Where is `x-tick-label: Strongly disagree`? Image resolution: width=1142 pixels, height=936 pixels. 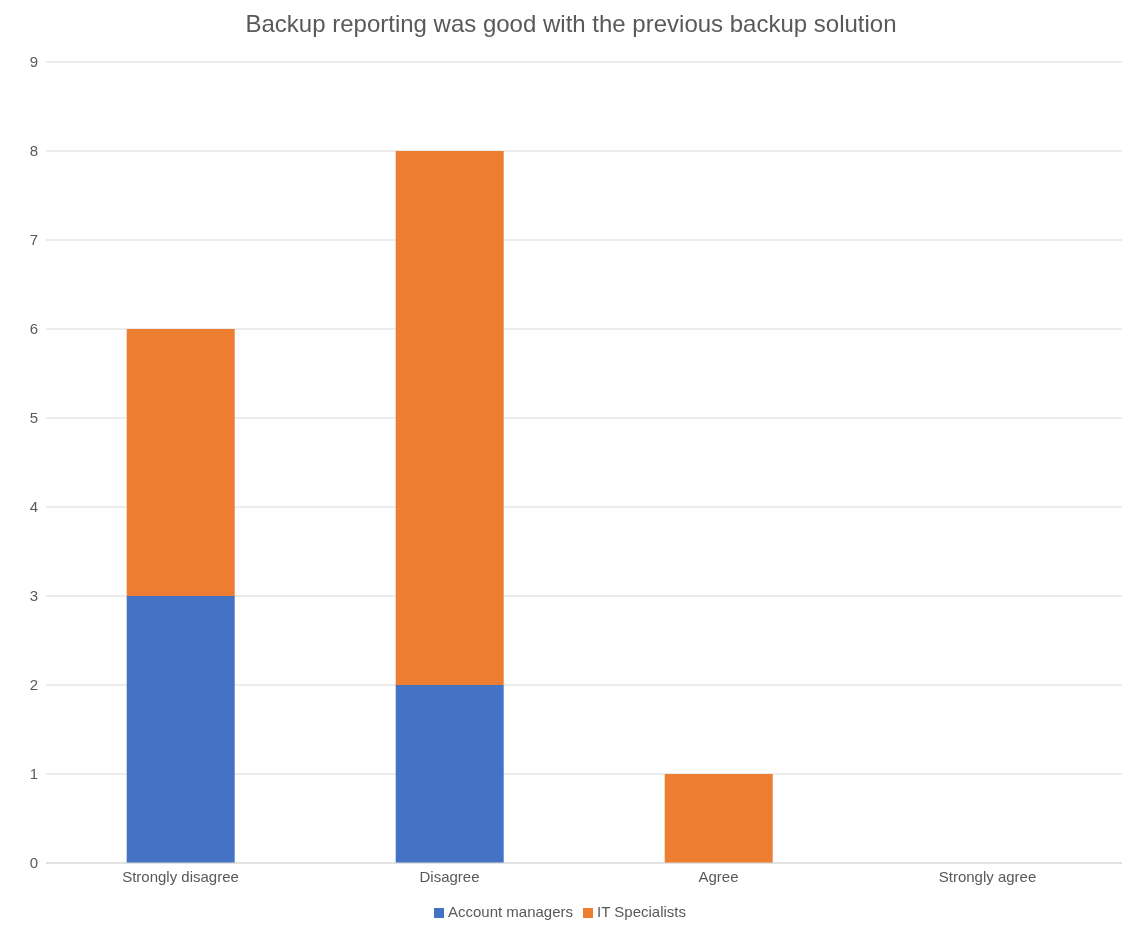
x-tick-label: Strongly disagree is located at coordinates (180, 876).